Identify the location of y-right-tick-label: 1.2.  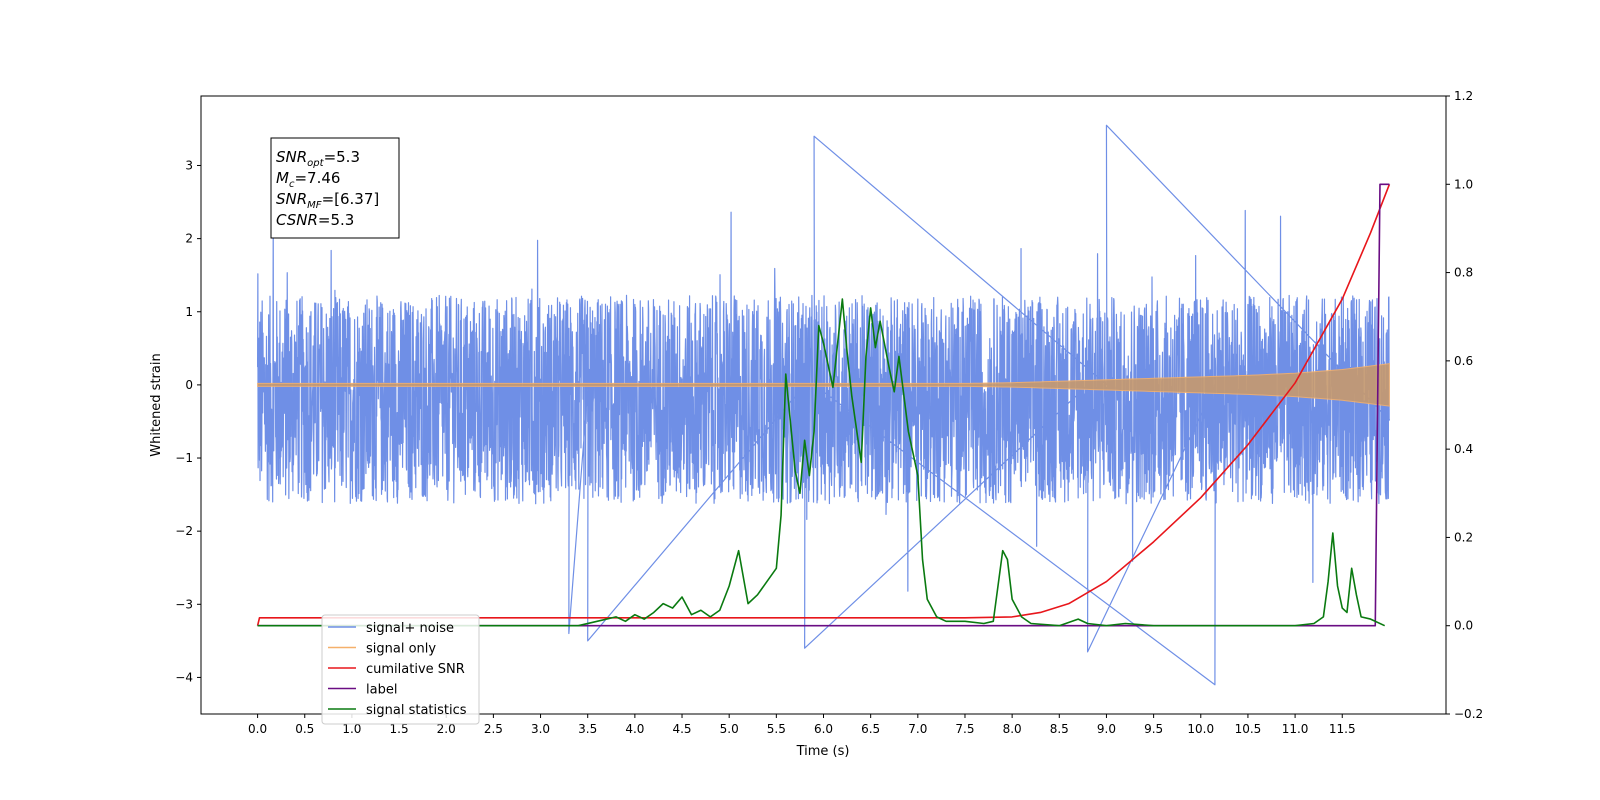
(1463, 96).